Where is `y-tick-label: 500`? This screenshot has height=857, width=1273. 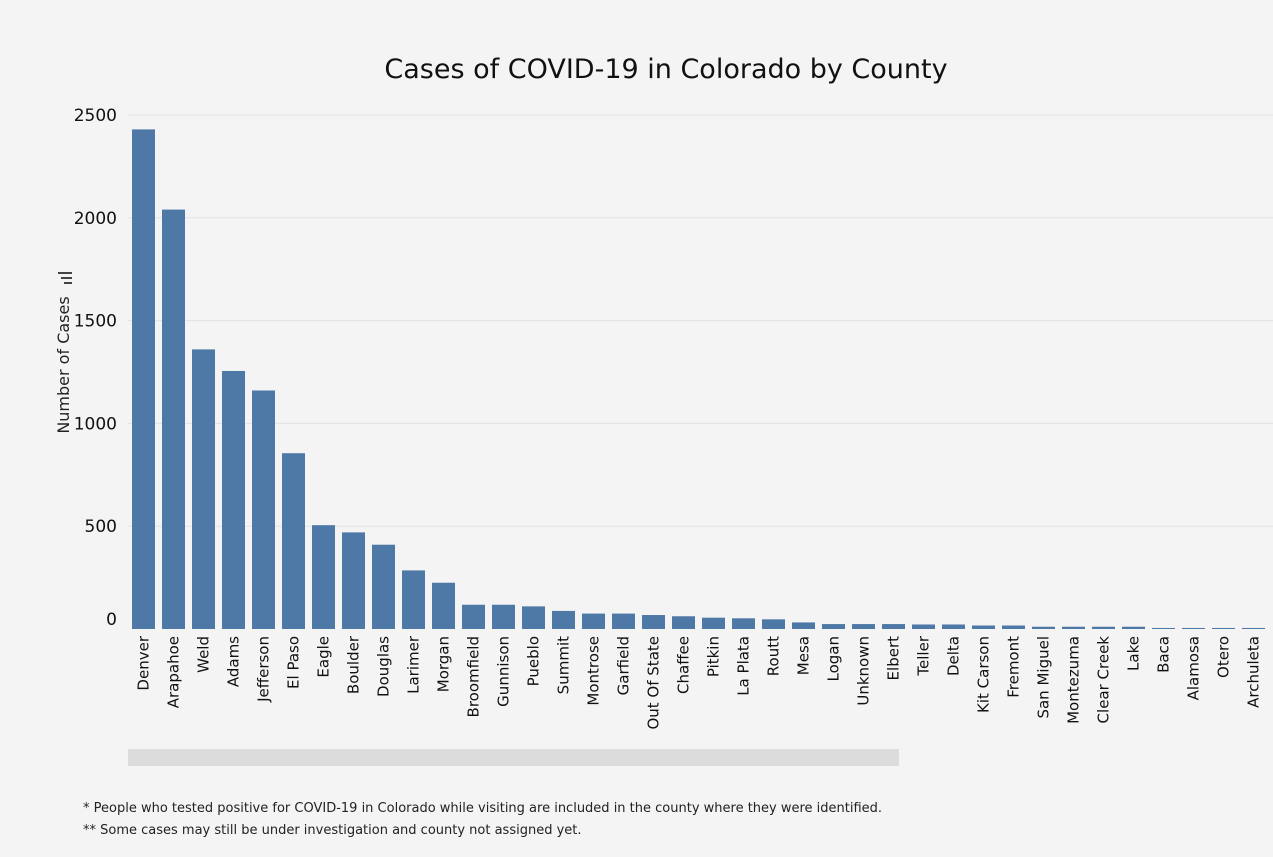
y-tick-label: 500 is located at coordinates (101, 527).